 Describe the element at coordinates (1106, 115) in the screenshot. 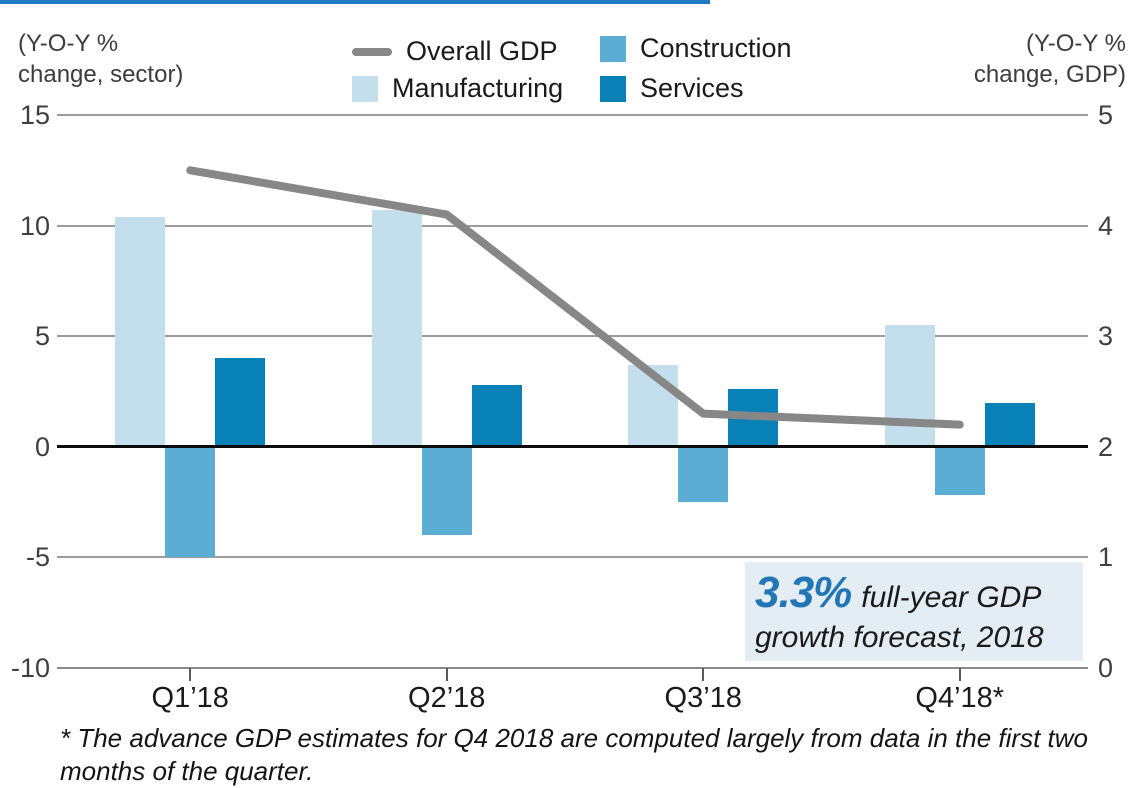

I see `y-axis-right-tick-label: 5` at that location.